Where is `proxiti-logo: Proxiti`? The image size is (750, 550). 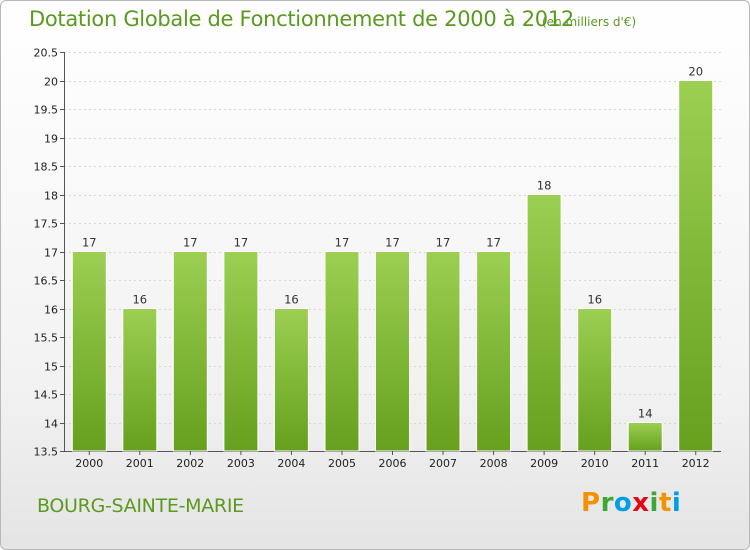
proxiti-logo: Proxiti is located at coordinates (631, 503).